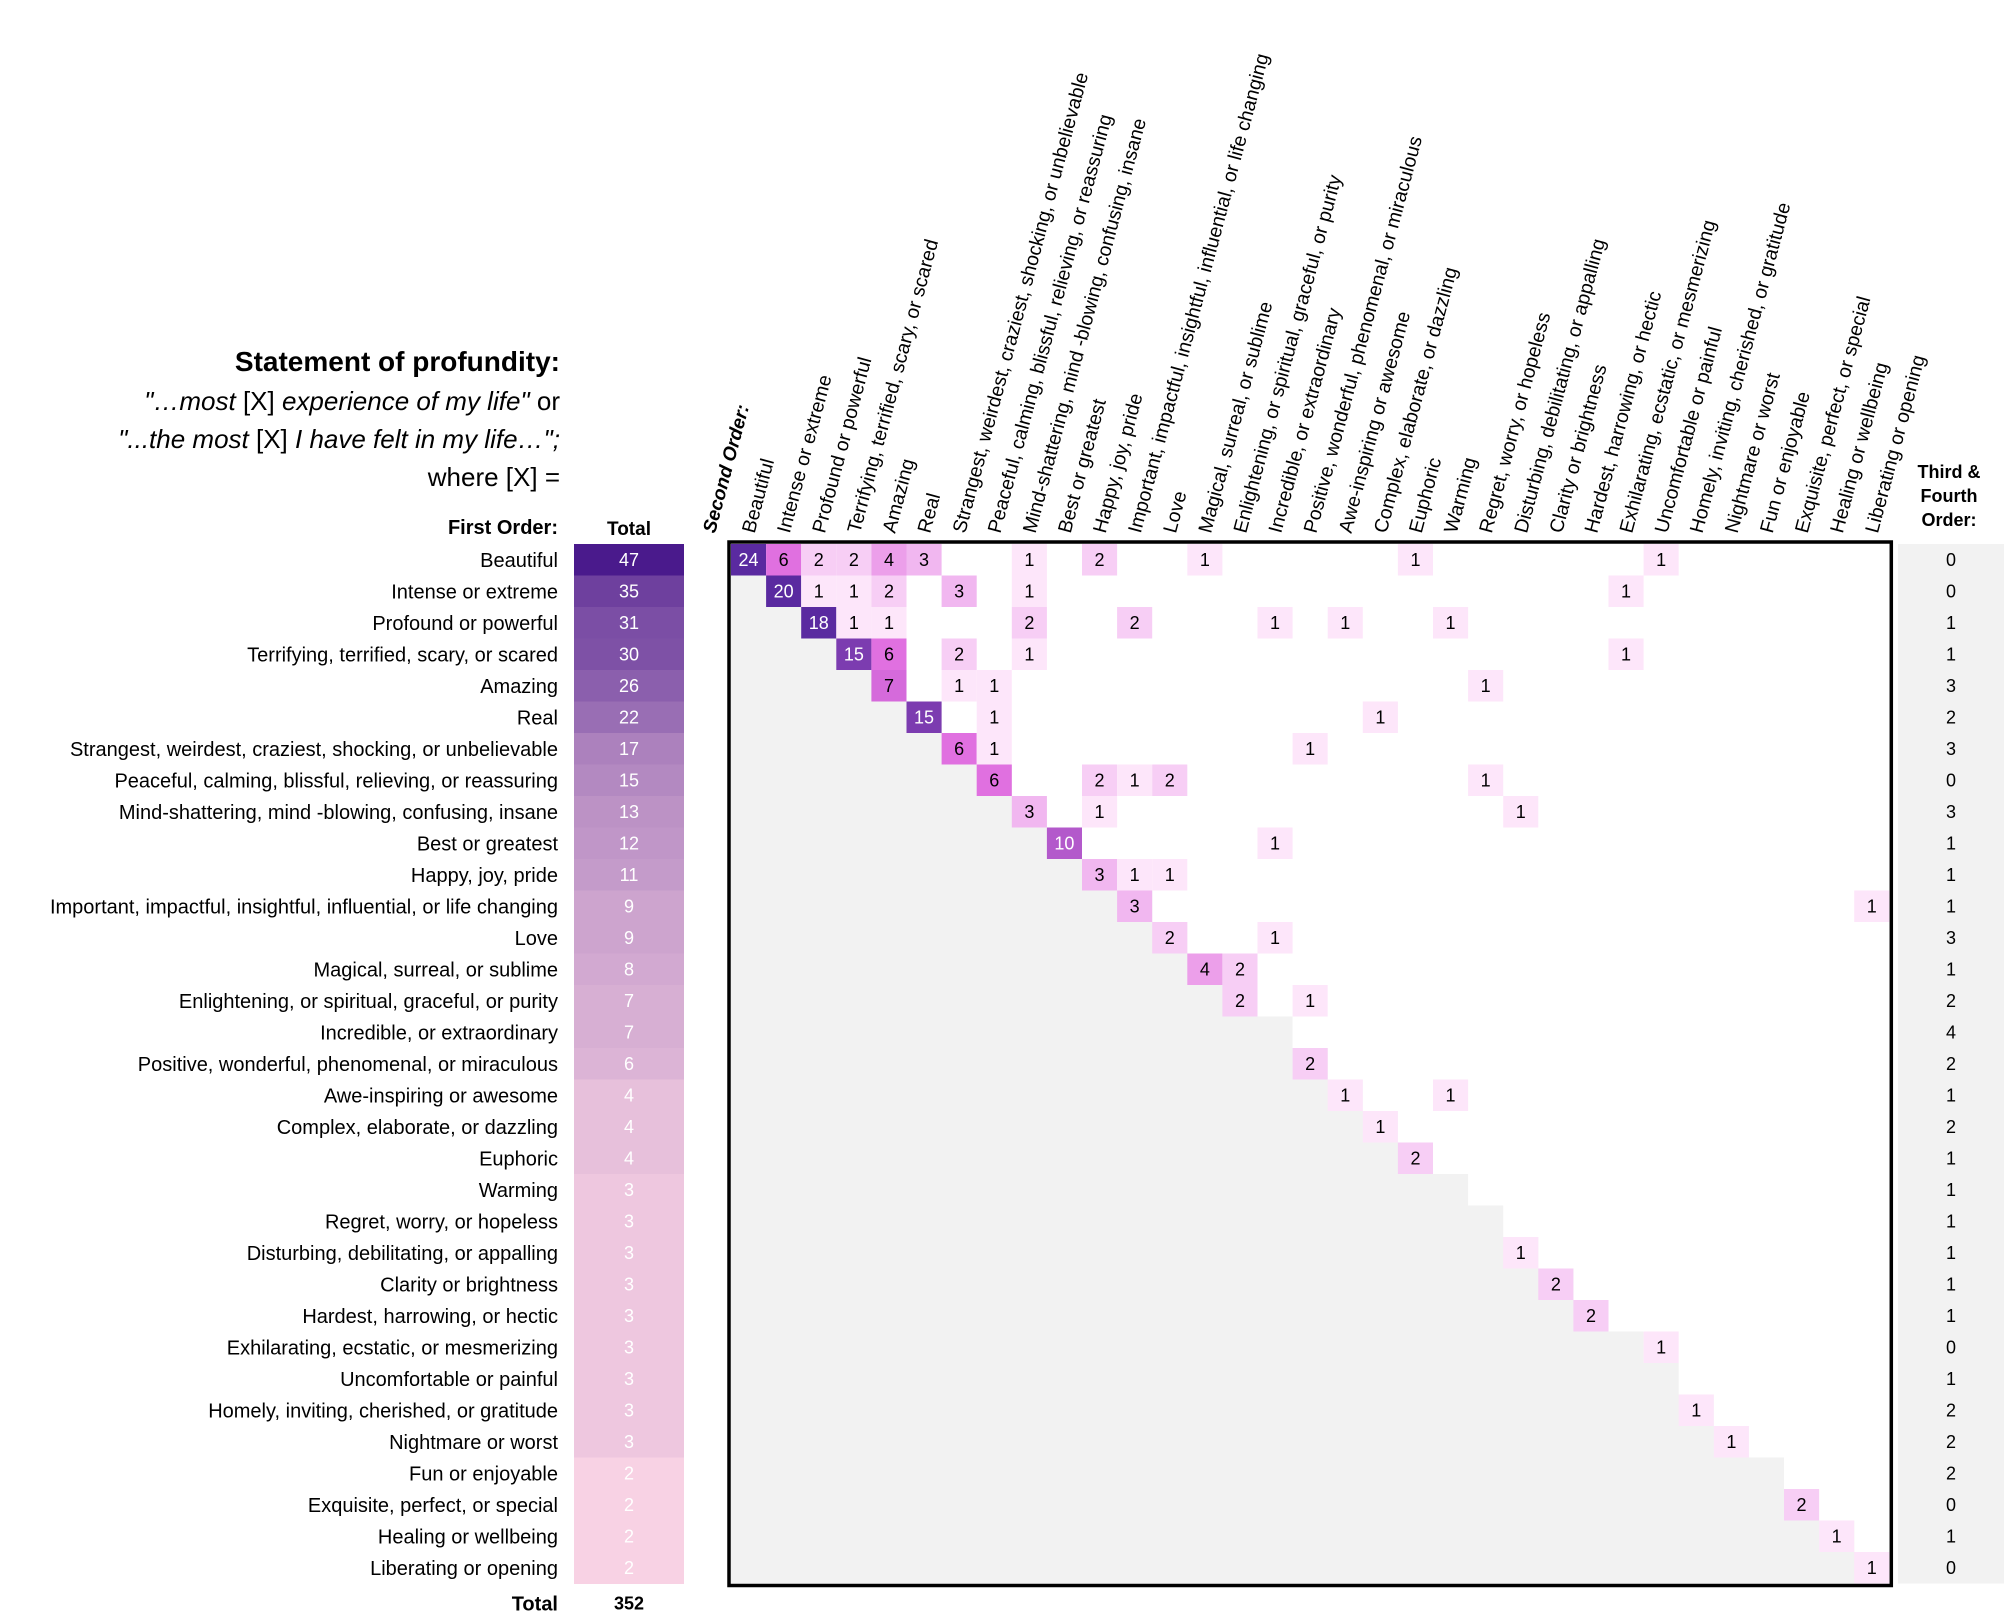 Image resolution: width=2006 pixels, height=1616 pixels. I want to click on heatmap-cell-value: 15, so click(924, 717).